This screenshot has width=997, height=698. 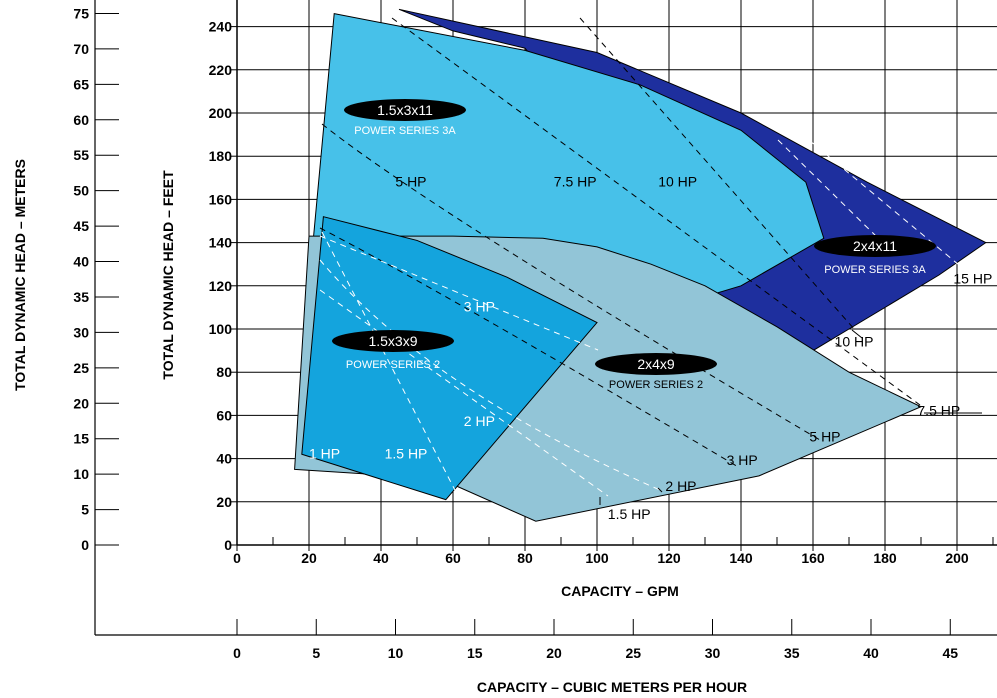 I want to click on y-tick-feet: 200, so click(x=221, y=113).